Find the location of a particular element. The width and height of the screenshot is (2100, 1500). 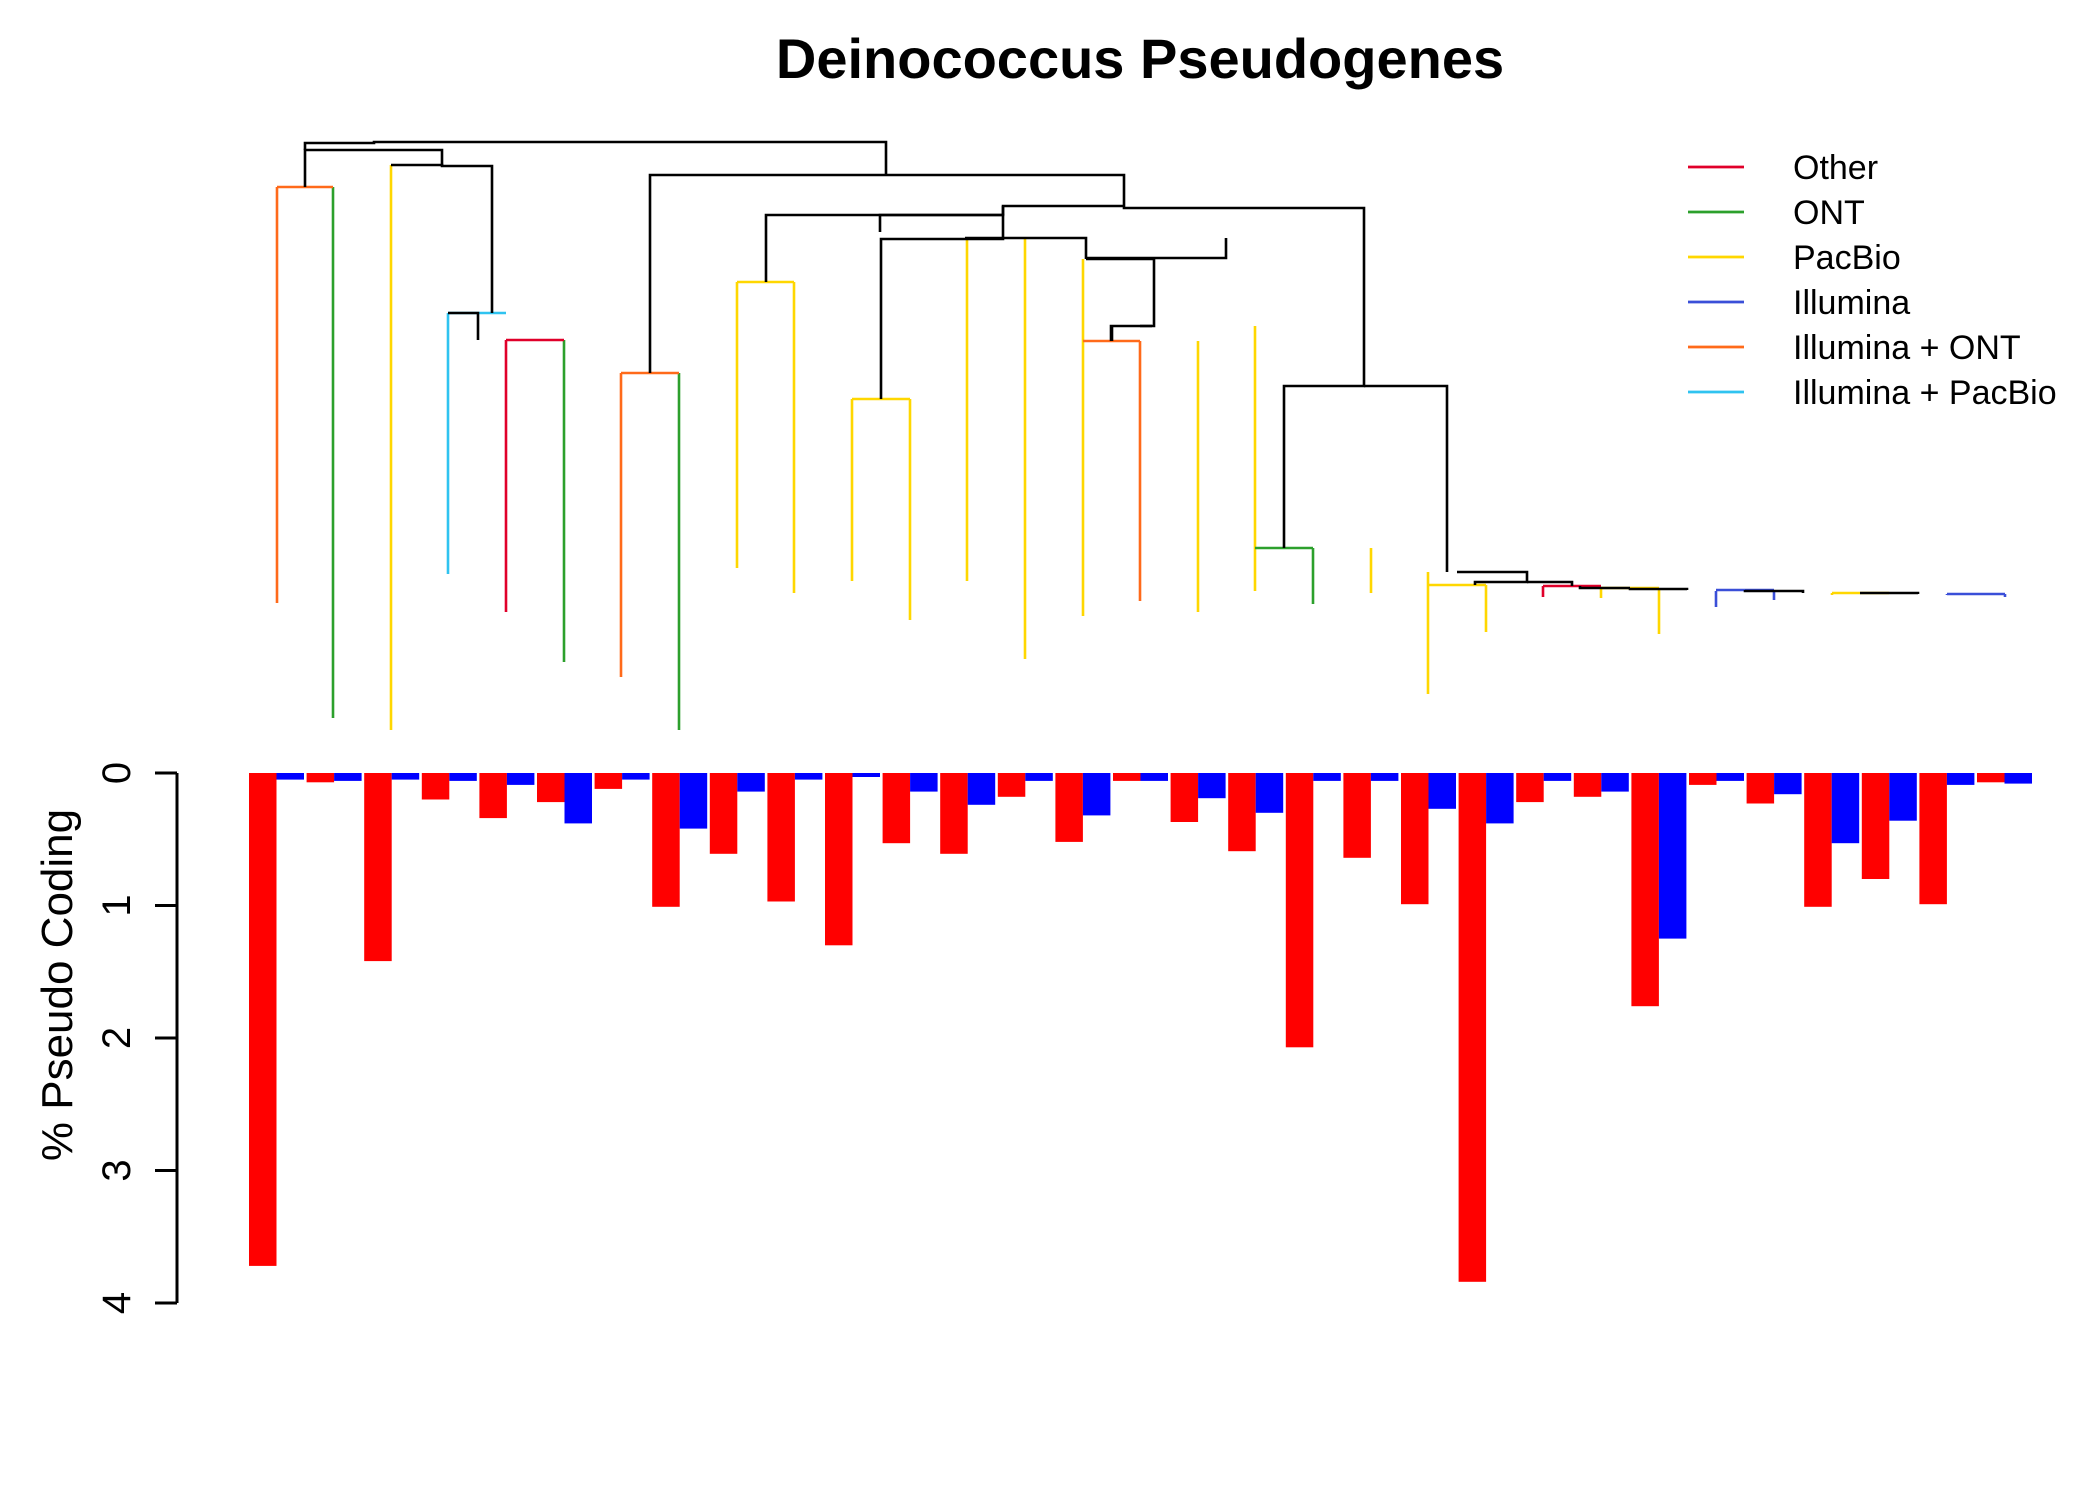

legend-label-5: Illumina + ONT is located at coordinates (1907, 348).